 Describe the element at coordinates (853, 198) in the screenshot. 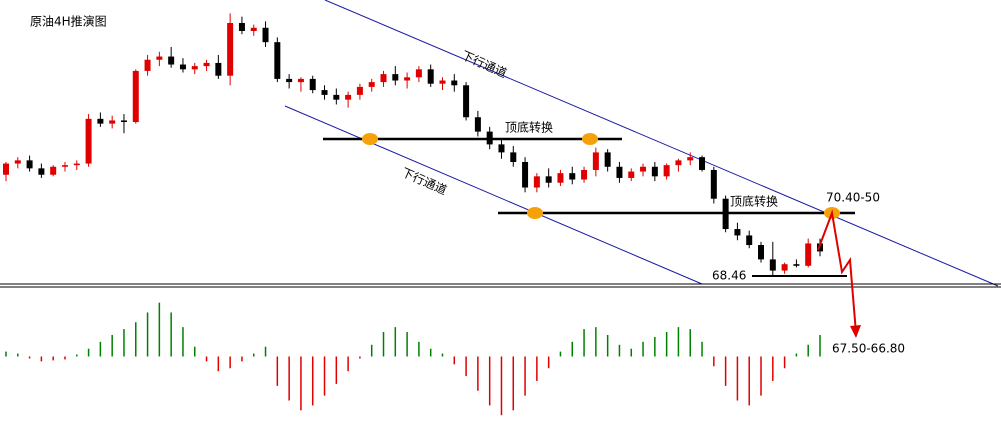

I see `resistance-label: 70.40-50` at that location.